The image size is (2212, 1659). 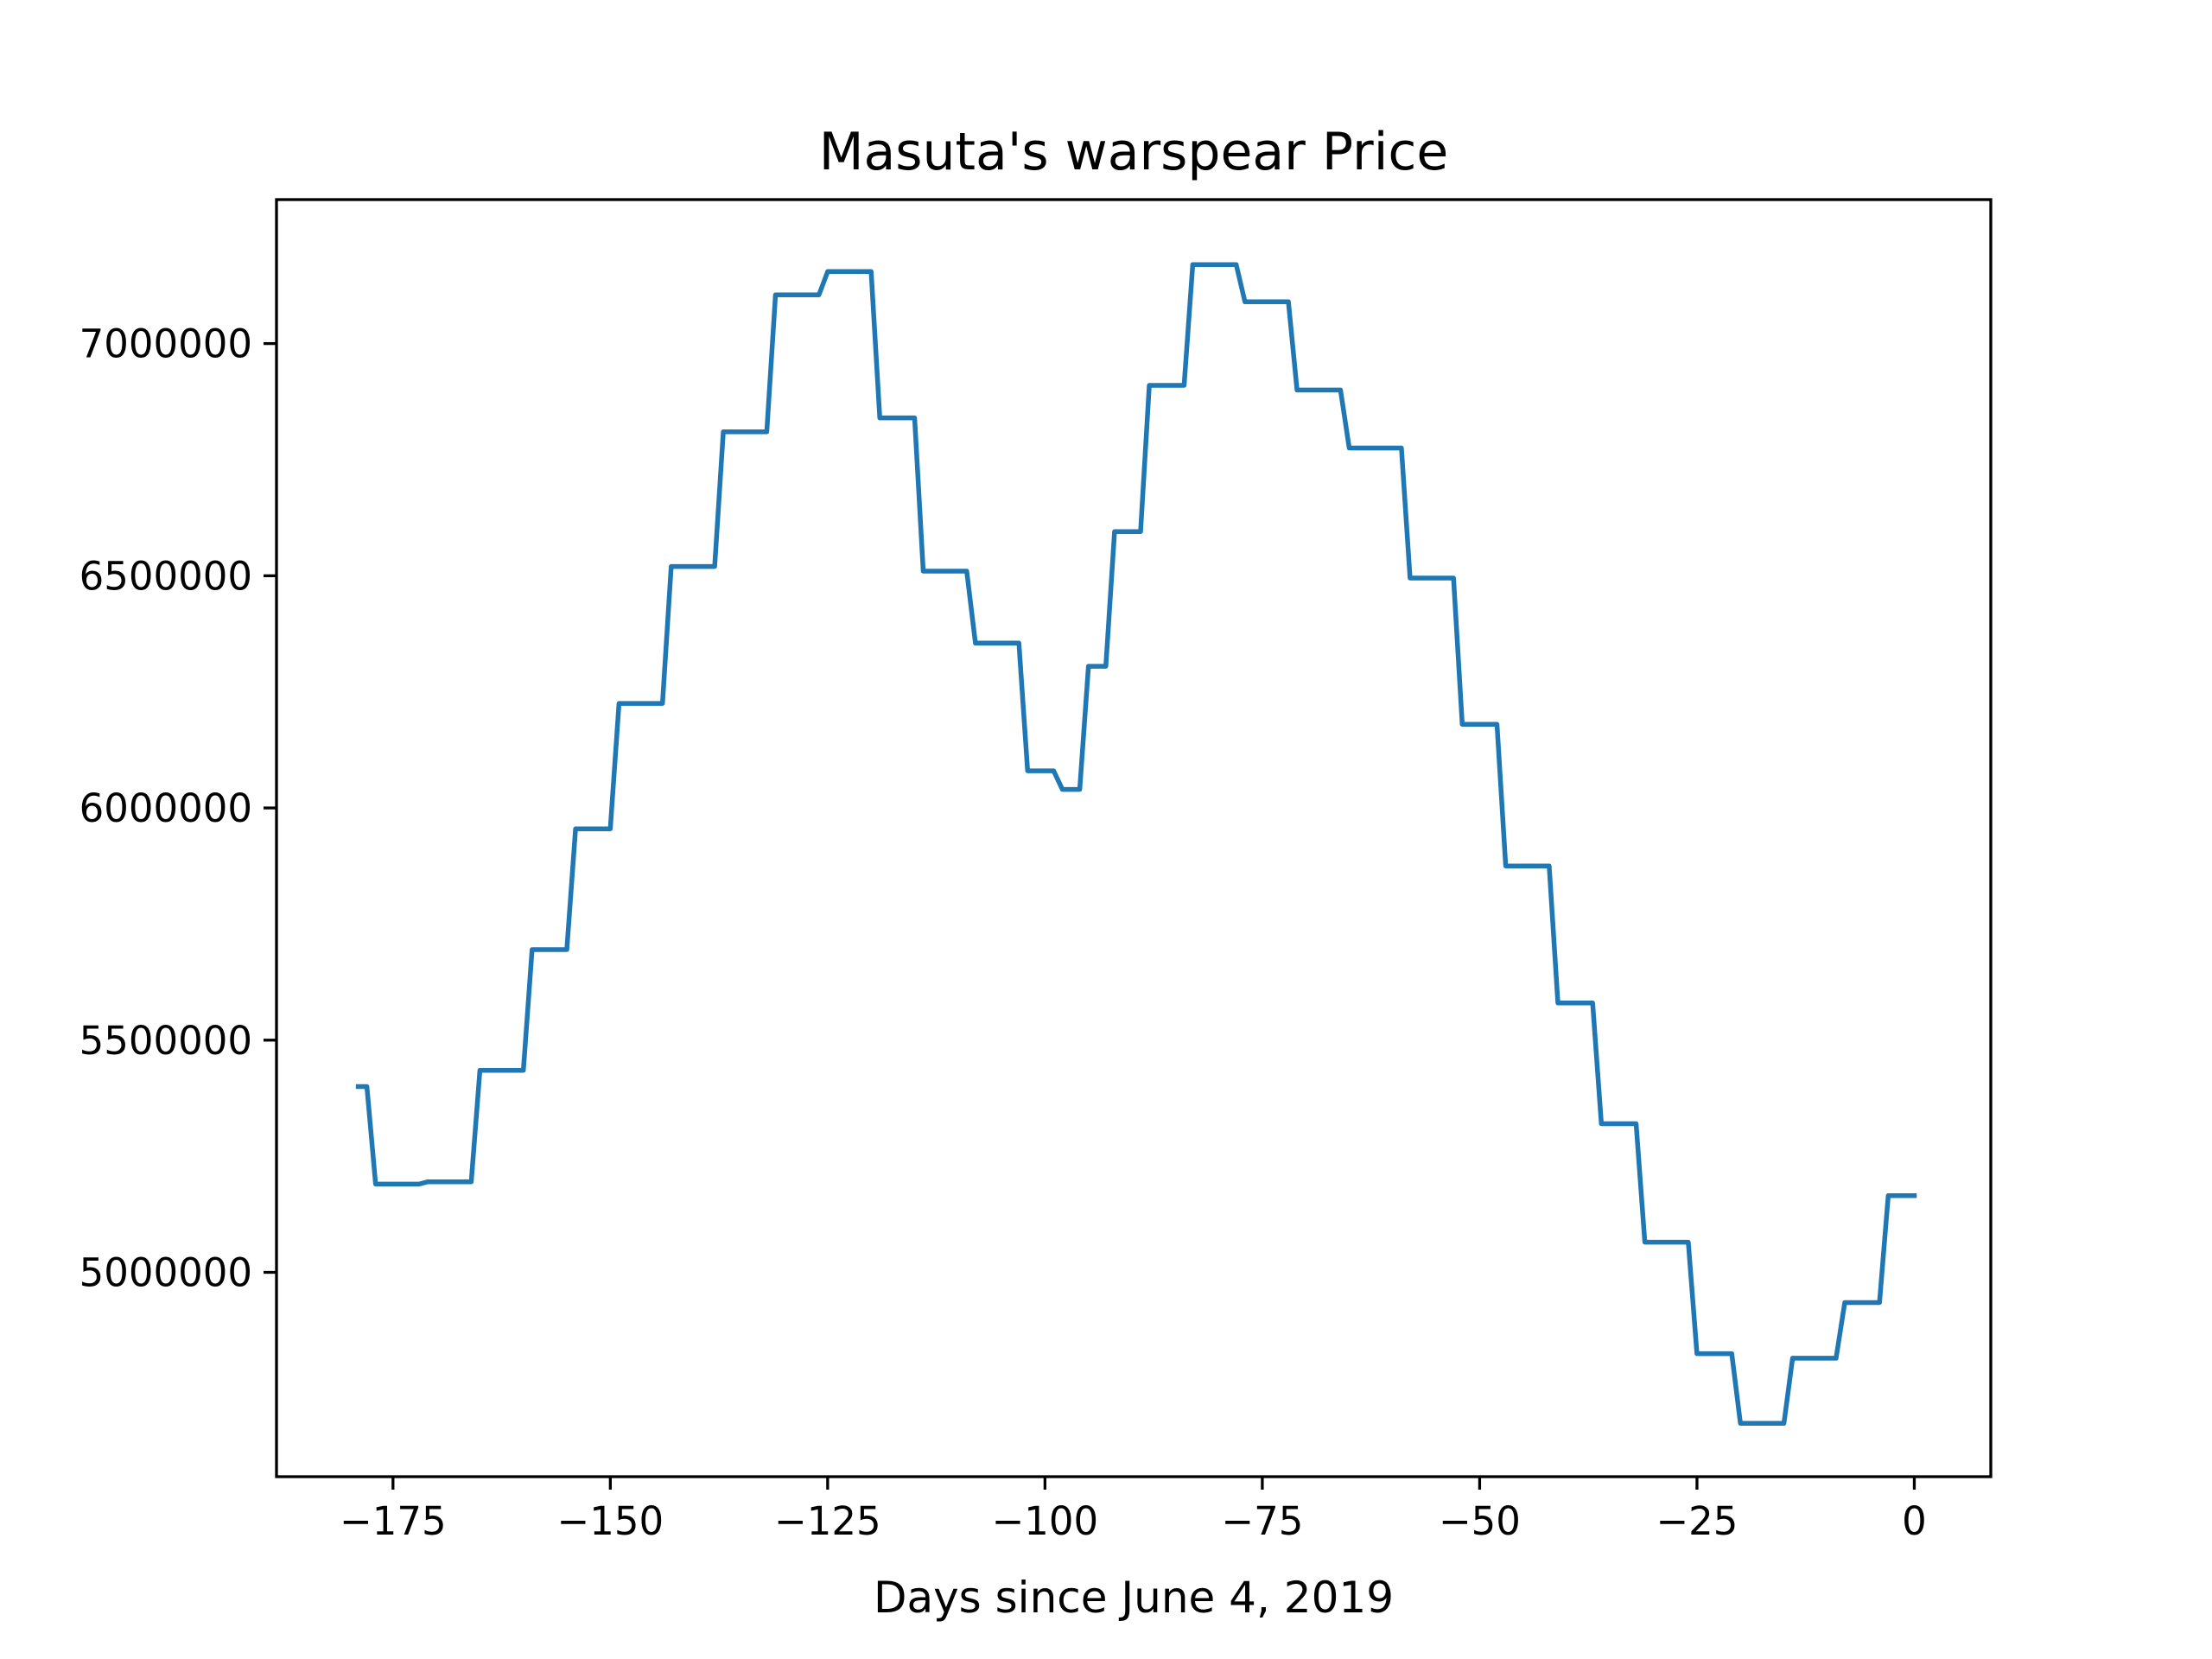 What do you see at coordinates (165, 576) in the screenshot?
I see `y-tick-label: 6500000` at bounding box center [165, 576].